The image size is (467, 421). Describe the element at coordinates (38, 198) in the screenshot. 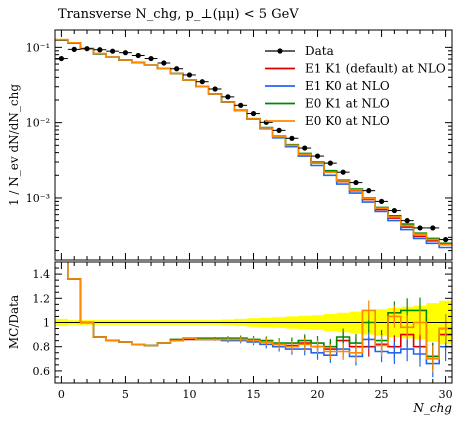

I see `y-tick-label: 10⁻³` at that location.